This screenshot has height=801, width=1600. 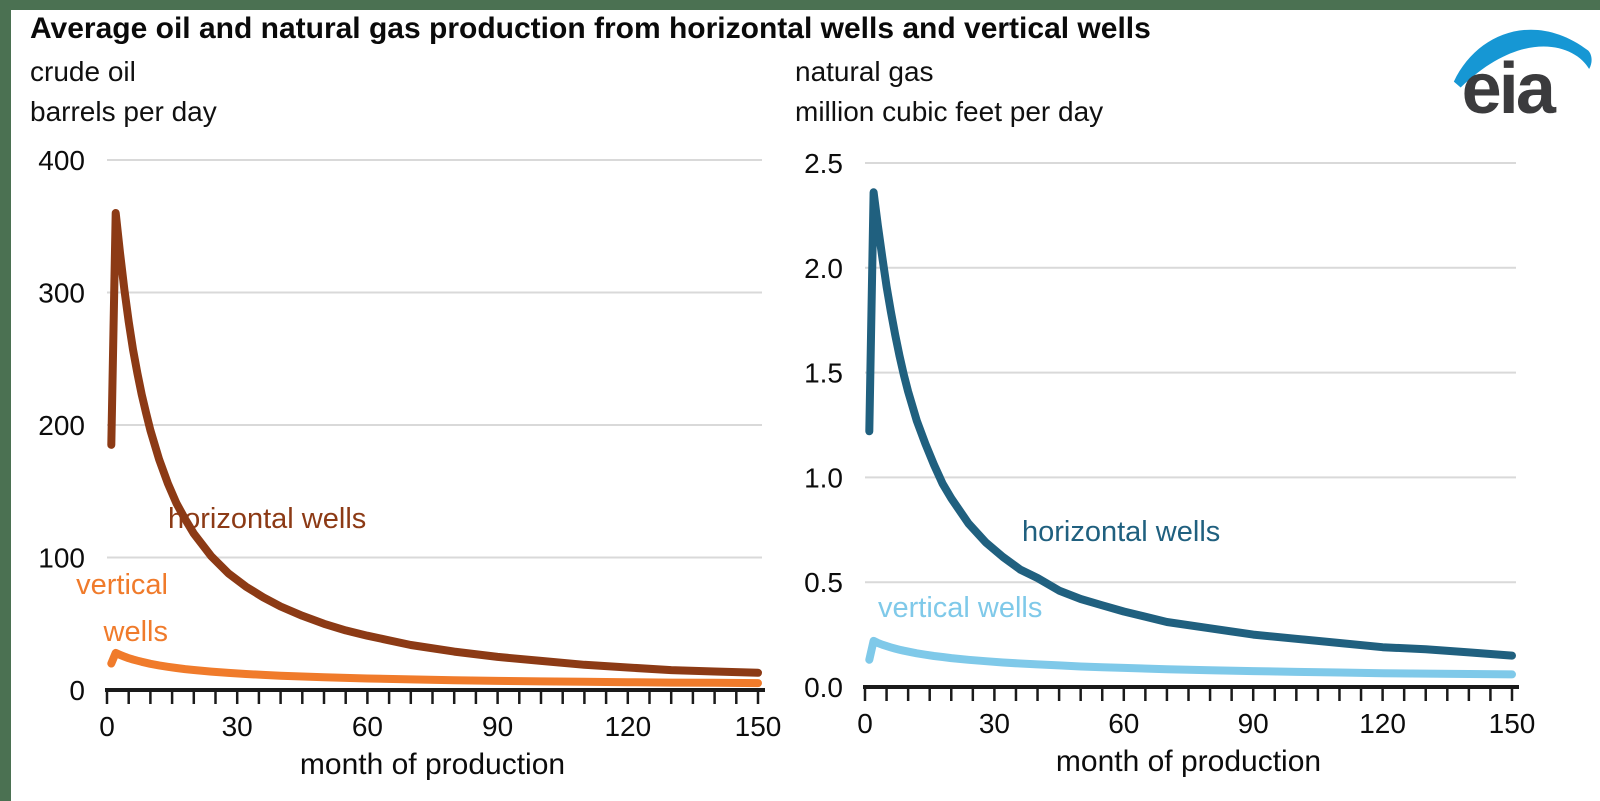 I want to click on natural-gas-panel-title: natural gas, so click(x=864, y=71).